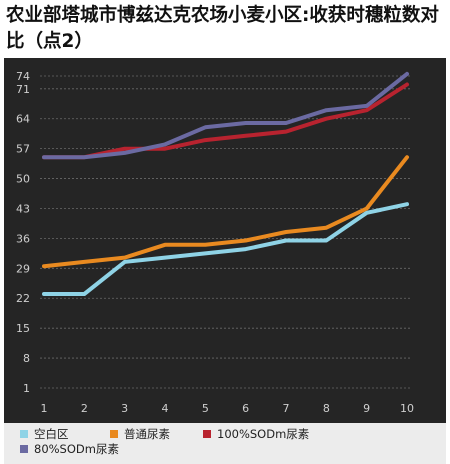 The width and height of the screenshot is (450, 464). I want to click on x-tick-label: 3, so click(124, 408).